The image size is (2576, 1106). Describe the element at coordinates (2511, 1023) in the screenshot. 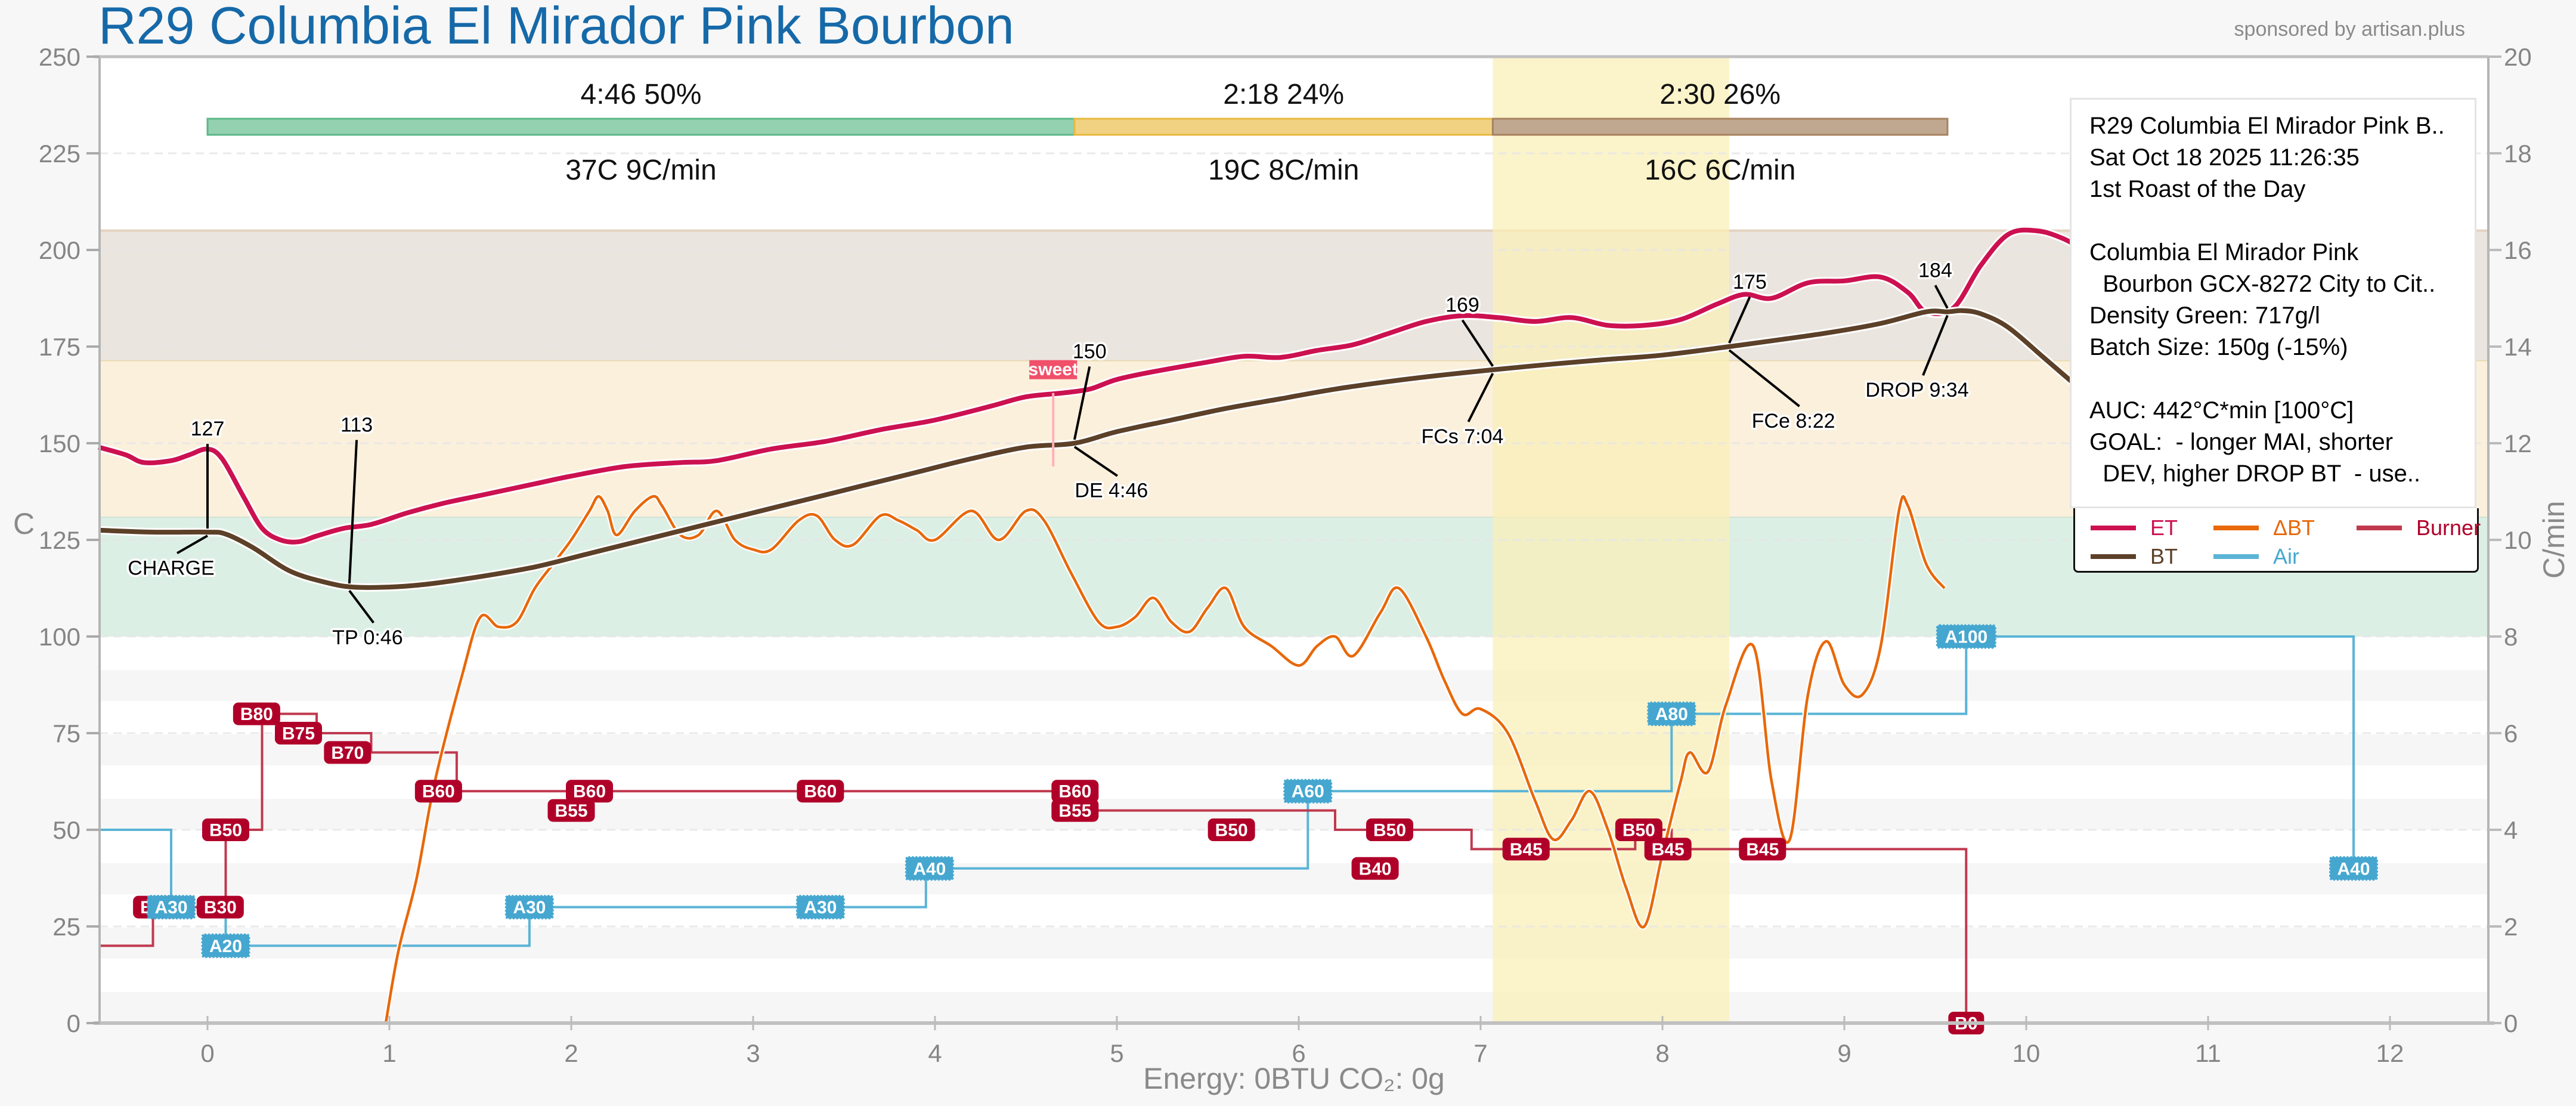

I see `y-right-tick-label: 0` at that location.